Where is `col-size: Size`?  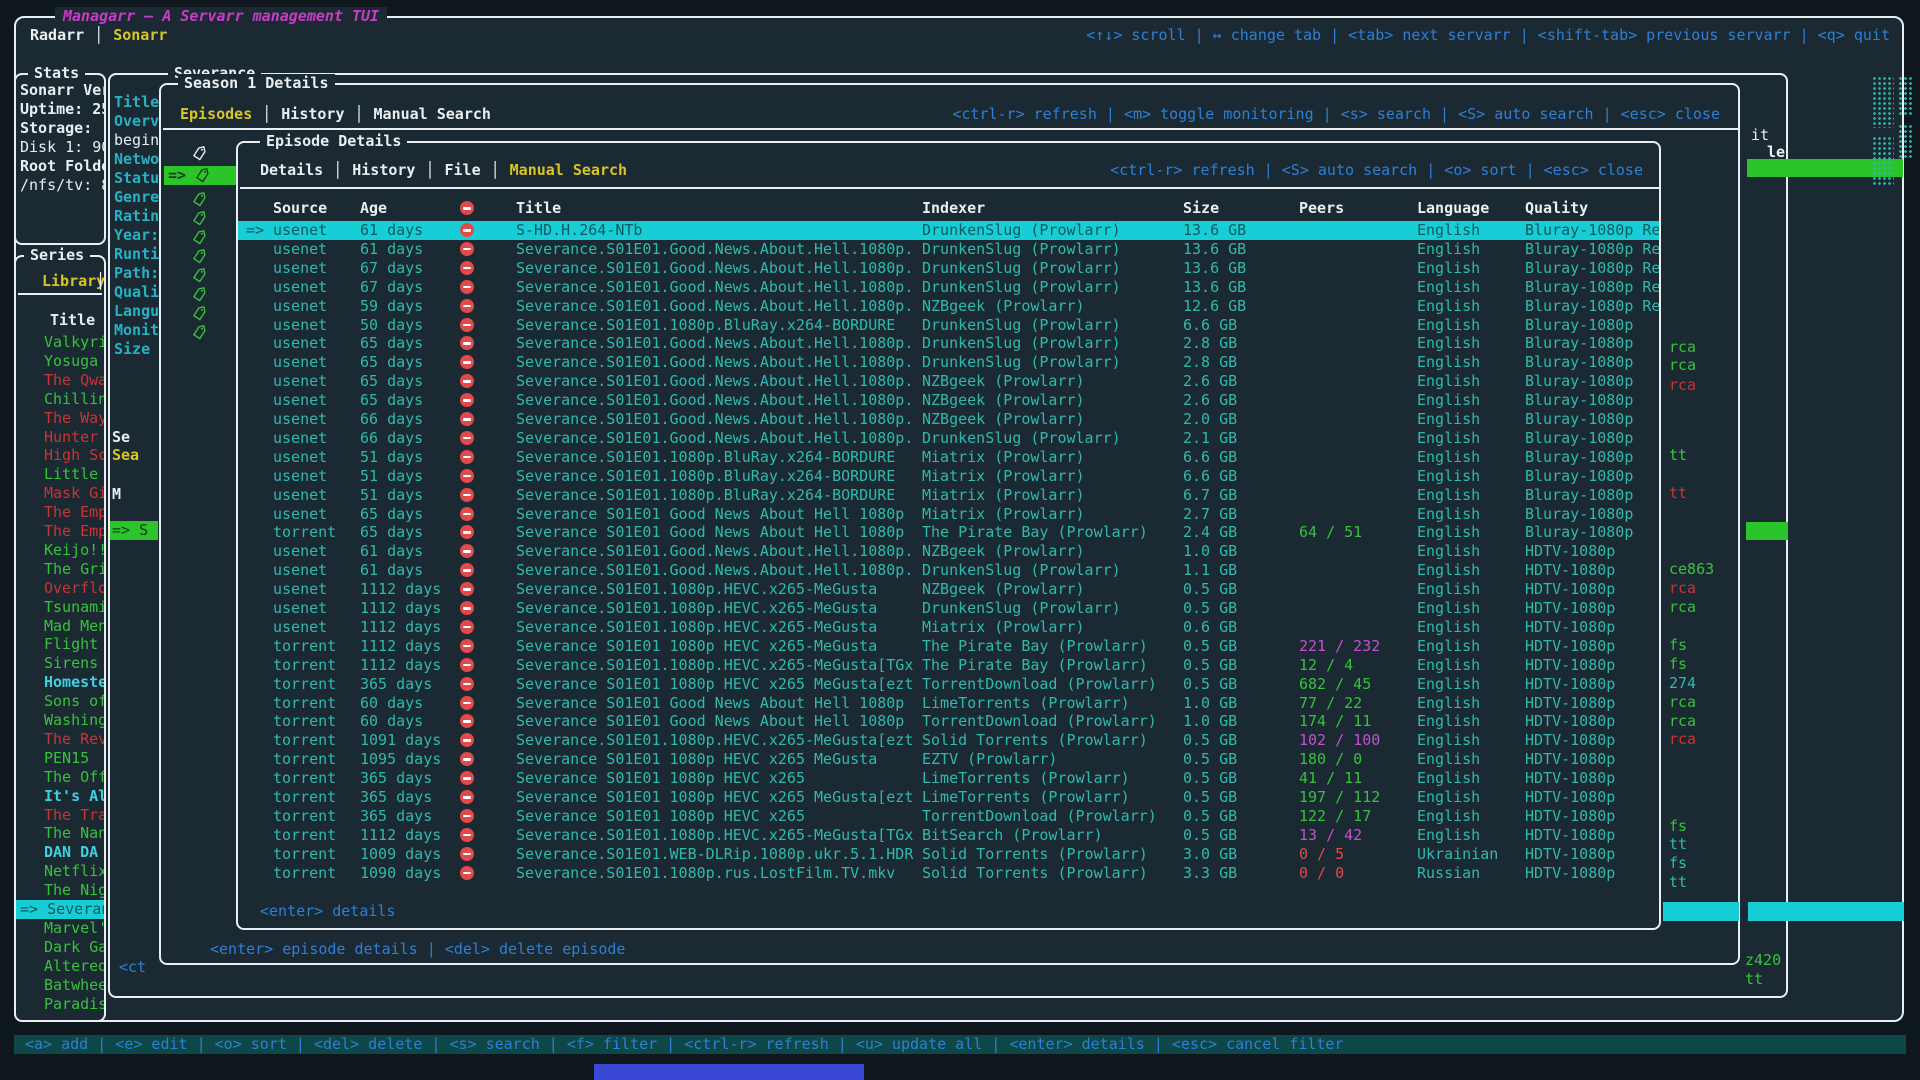
col-size: Size is located at coordinates (1201, 208).